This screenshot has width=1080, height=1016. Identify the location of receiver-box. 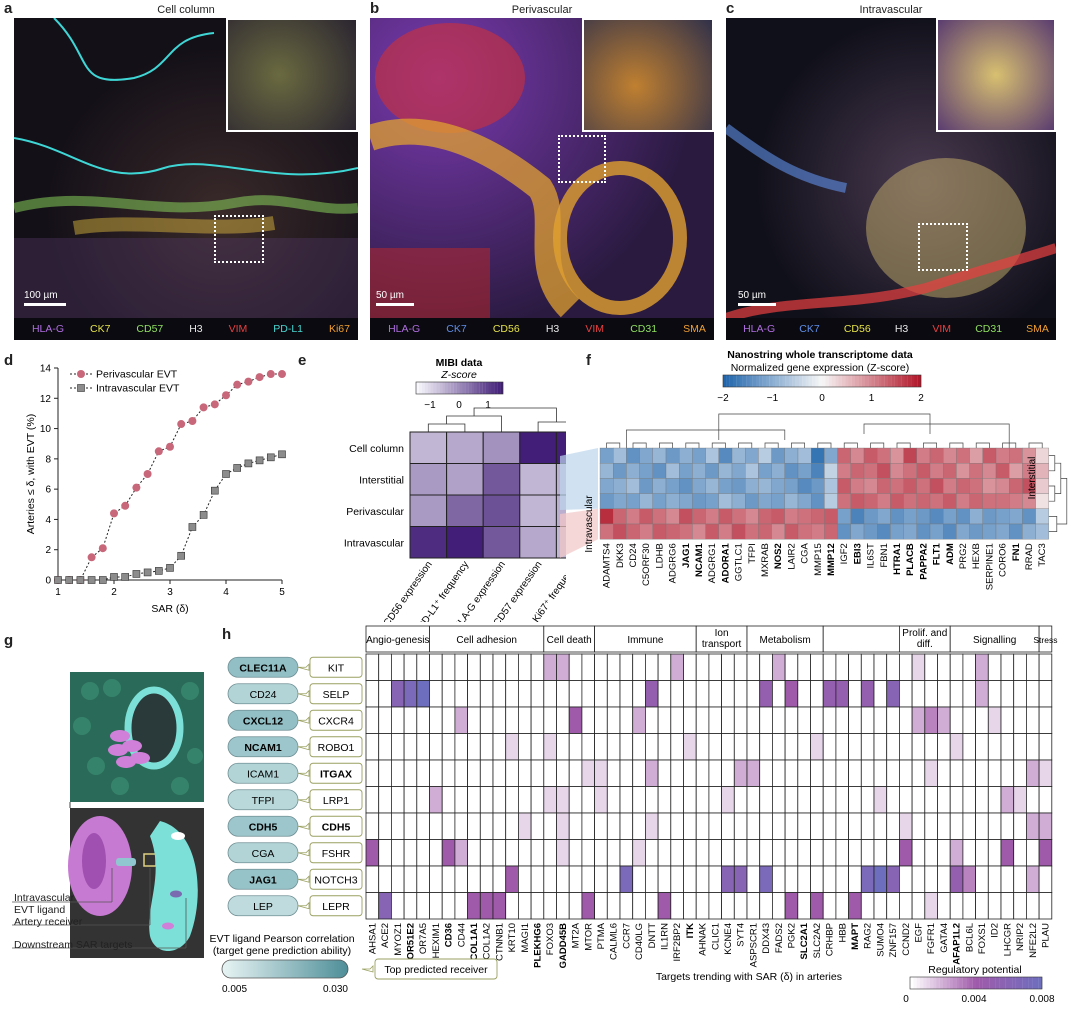
(336, 694).